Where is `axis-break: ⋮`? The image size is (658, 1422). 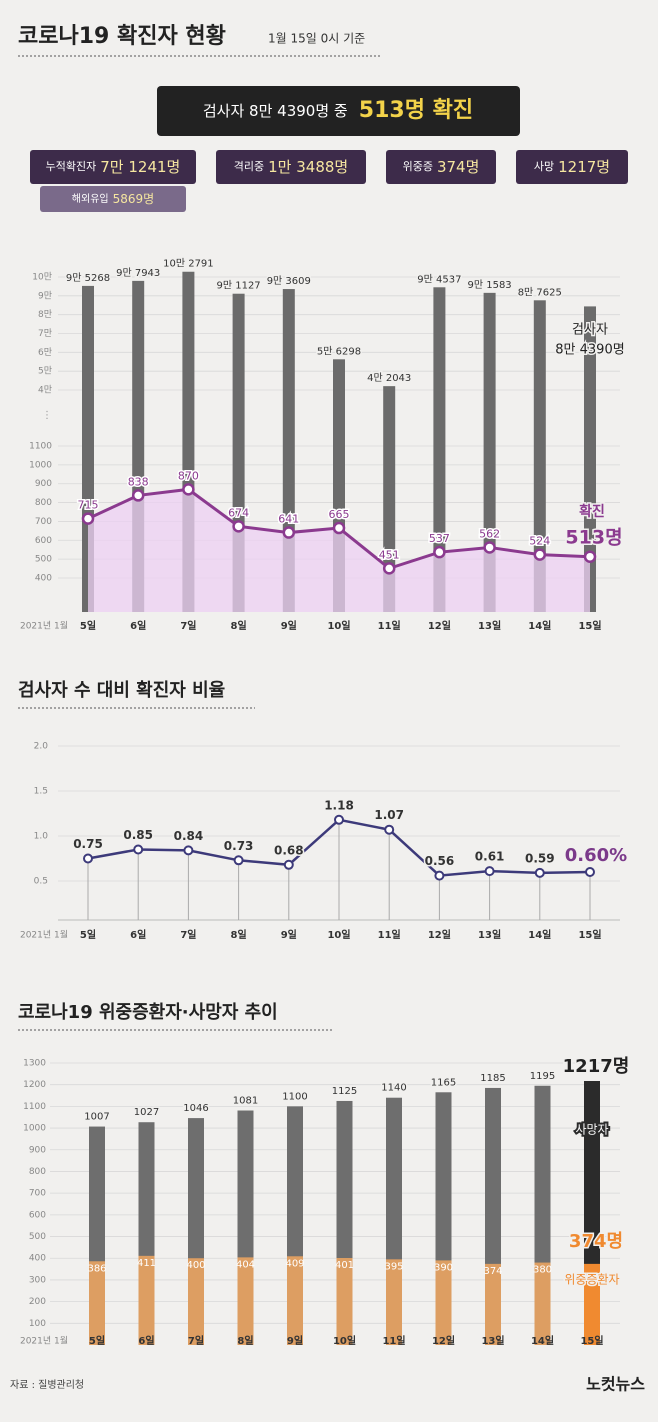 axis-break: ⋮ is located at coordinates (47, 415).